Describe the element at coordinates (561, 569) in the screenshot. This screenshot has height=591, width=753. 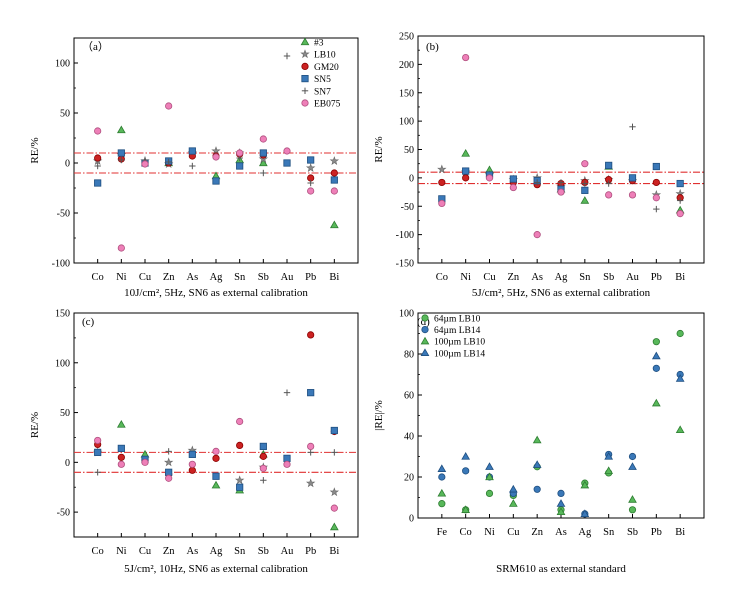
I see `x-axis-label: SRM610 as external standard` at that location.